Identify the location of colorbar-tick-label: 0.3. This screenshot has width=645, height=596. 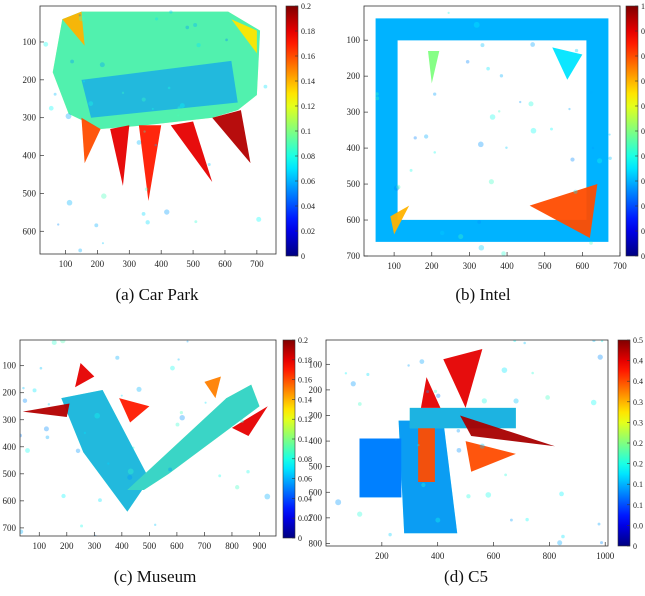
(638, 402).